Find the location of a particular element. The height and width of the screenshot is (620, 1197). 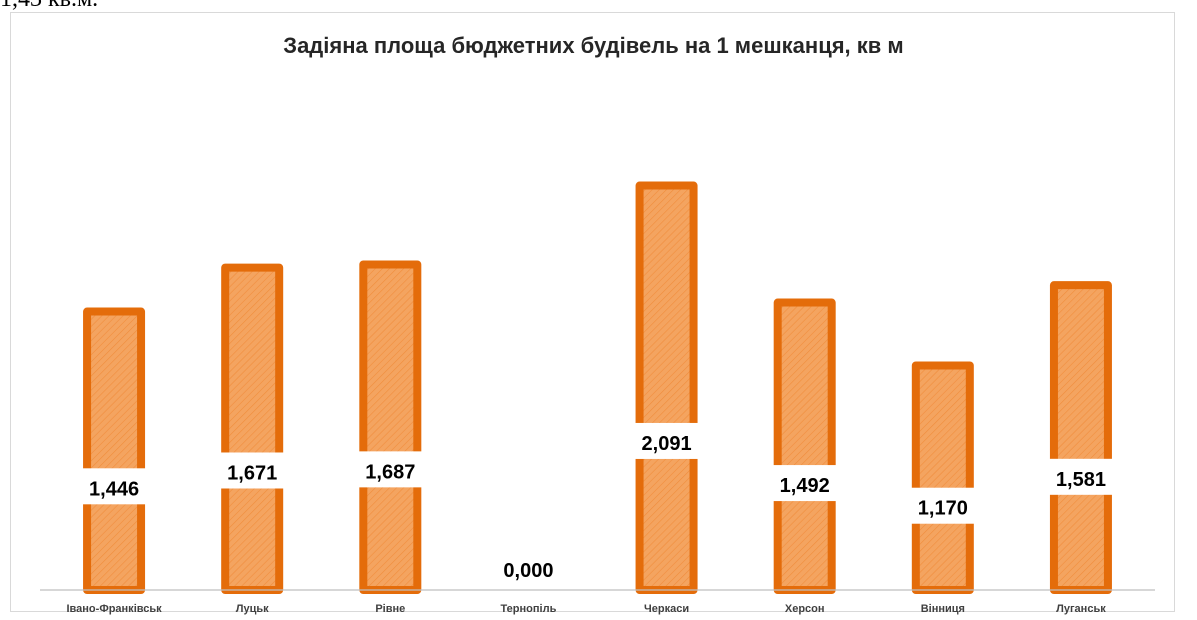

data-label-text: 1,687 is located at coordinates (390, 472).